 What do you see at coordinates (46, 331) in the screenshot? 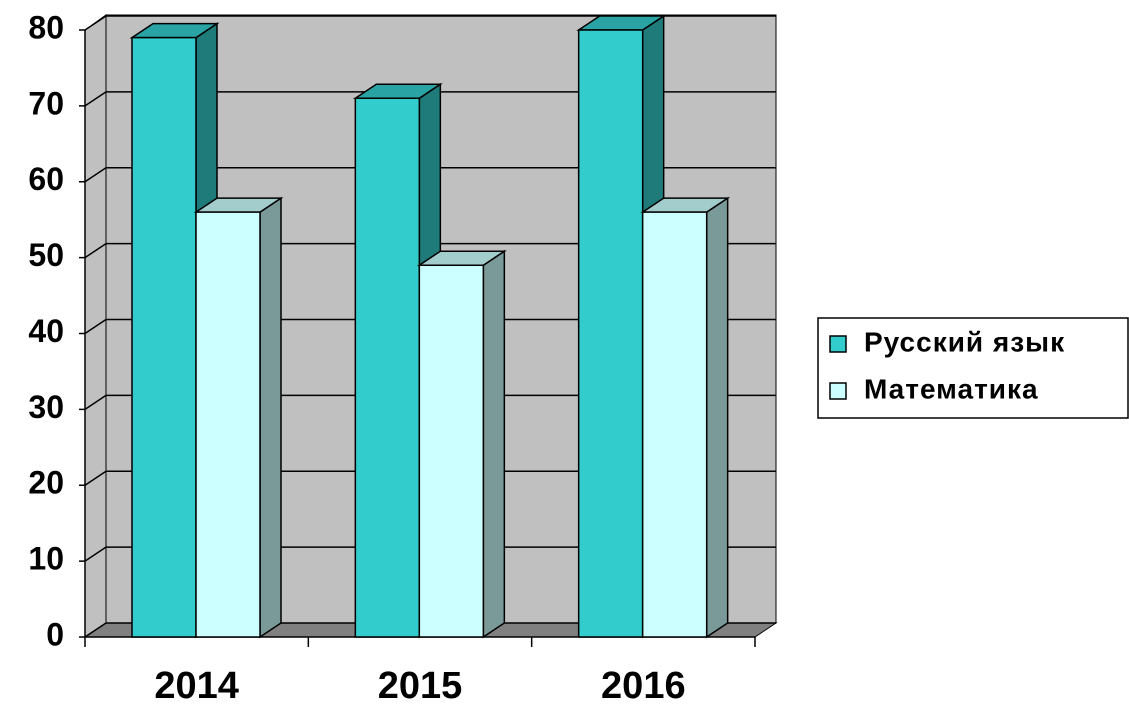
I see `y-tick-label: 40` at bounding box center [46, 331].